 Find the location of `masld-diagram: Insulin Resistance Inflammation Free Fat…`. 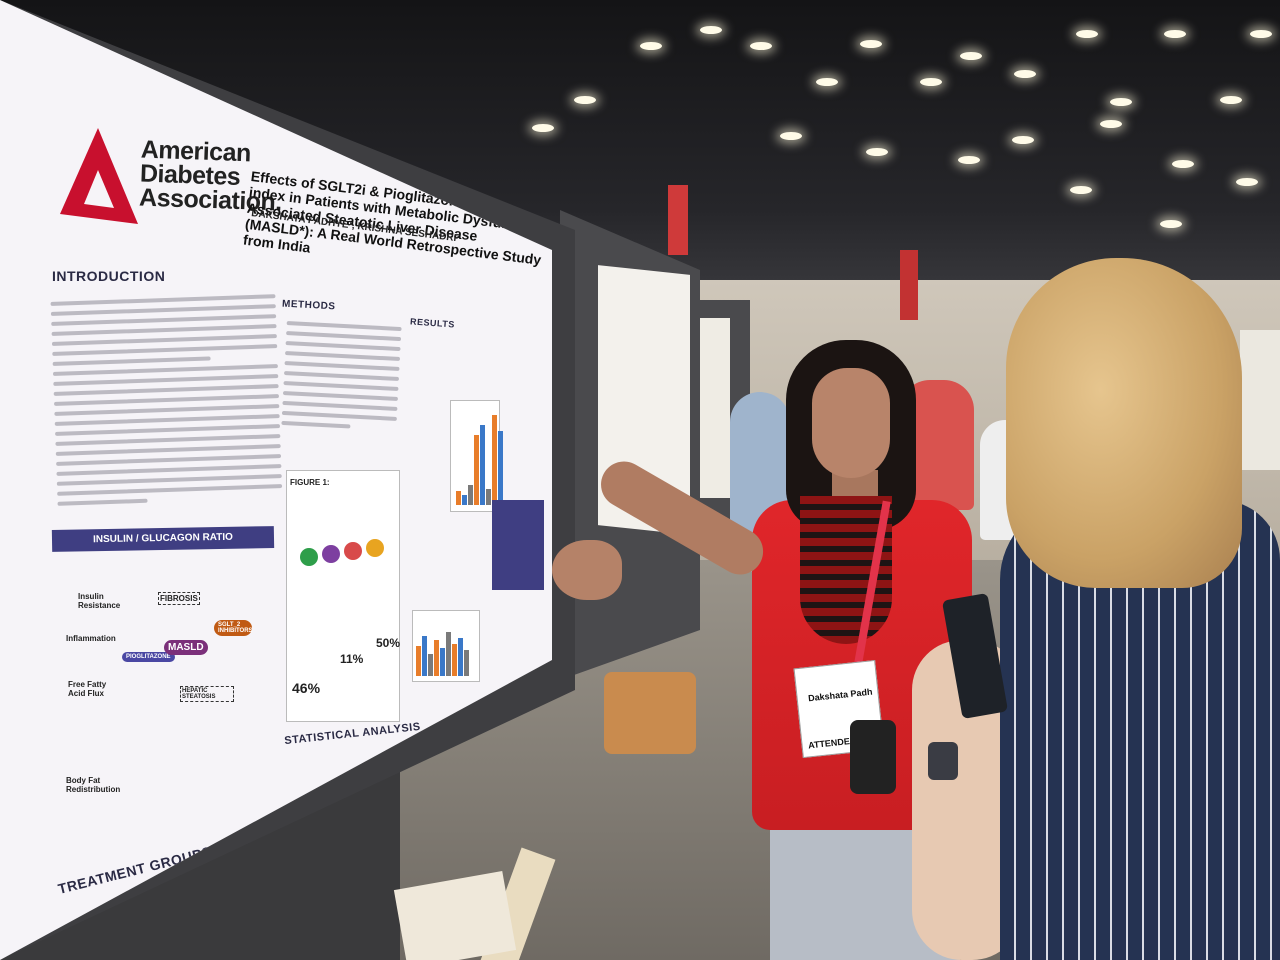

masld-diagram: Insulin Resistance Inflammation Free Fat… is located at coordinates (168, 686).